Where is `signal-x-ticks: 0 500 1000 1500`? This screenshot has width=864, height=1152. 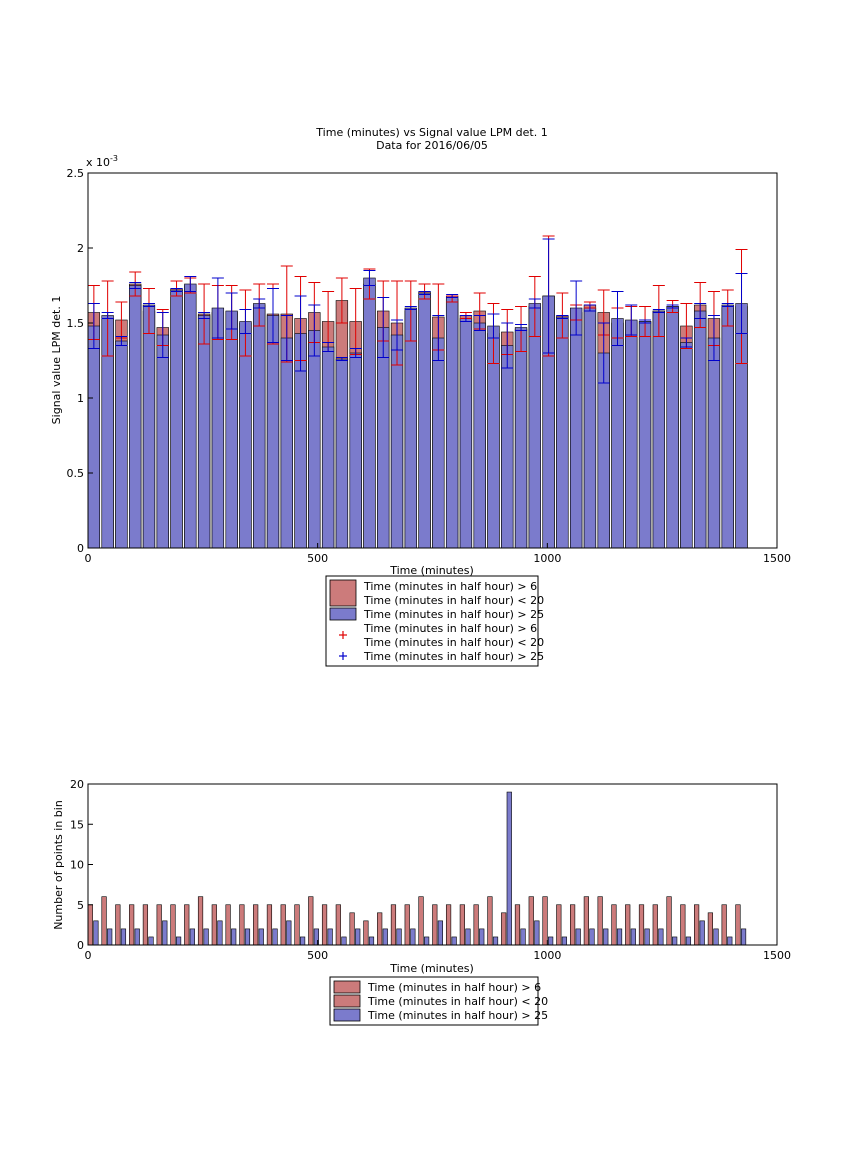
signal-x-ticks: 0 500 1000 1500 is located at coordinates (438, 554).